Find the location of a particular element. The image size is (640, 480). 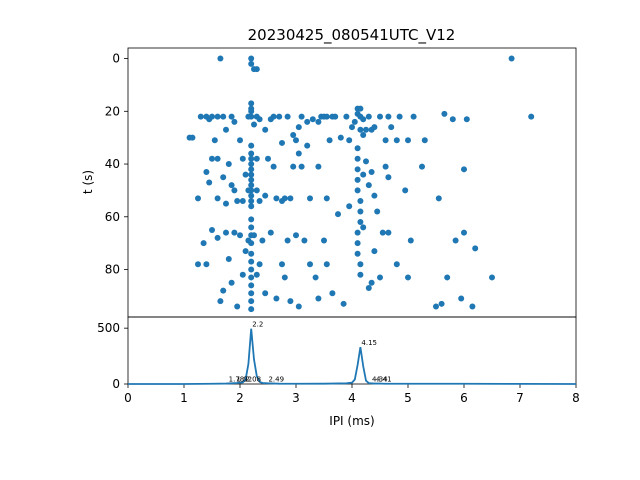

histogram-x-tick-label: 5 is located at coordinates (408, 398).